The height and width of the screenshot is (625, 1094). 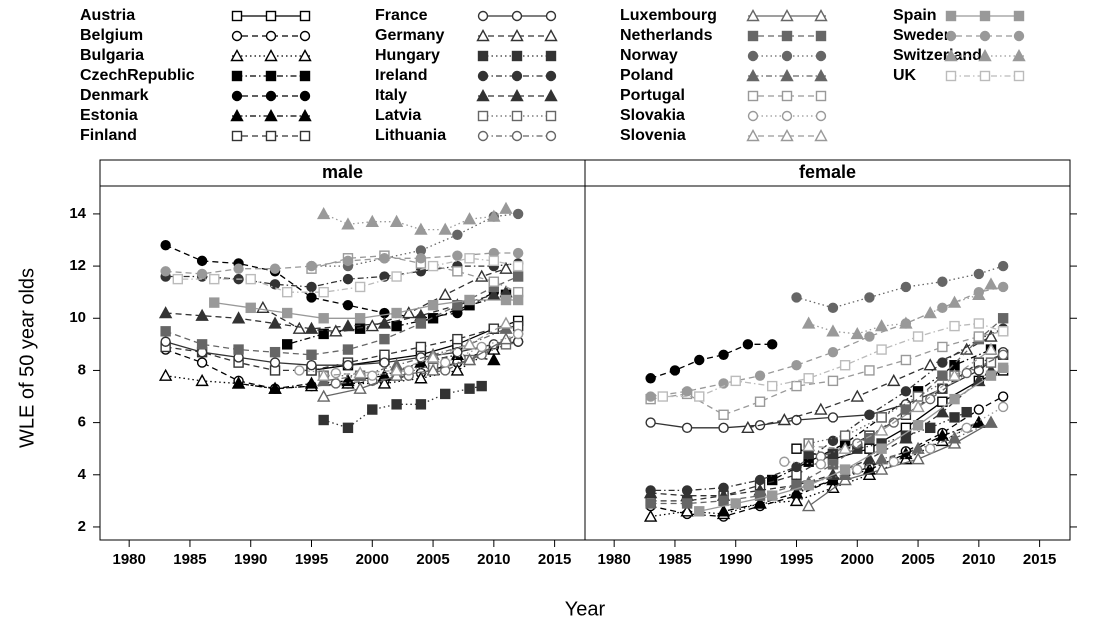 I want to click on legend-label: Norway, so click(x=649, y=55).